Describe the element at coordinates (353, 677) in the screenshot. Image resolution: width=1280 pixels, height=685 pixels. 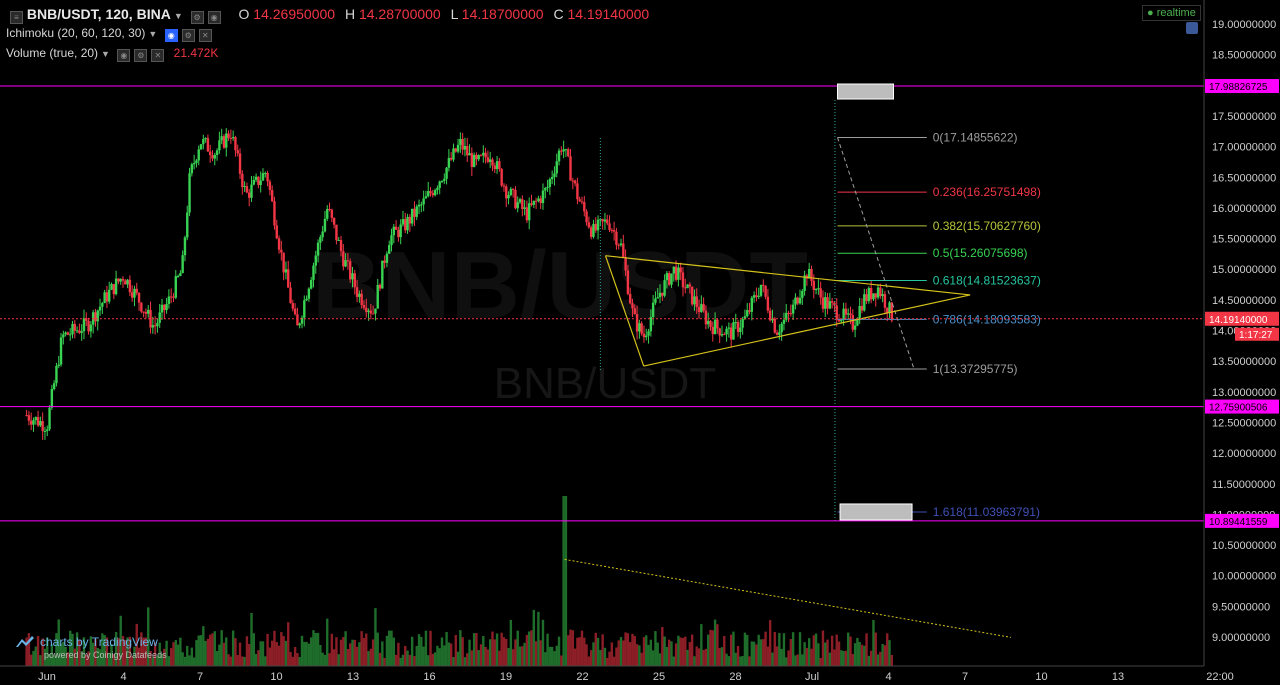
I see `time-tick-label: 13` at that location.